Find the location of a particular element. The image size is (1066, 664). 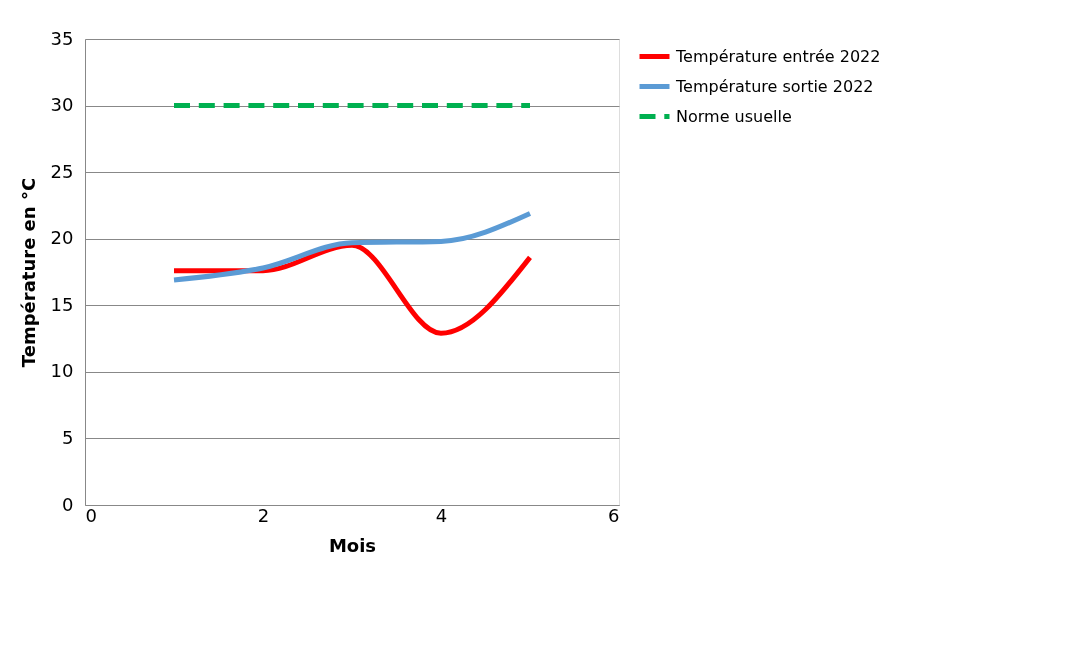

legend-label: Température sortie 2022 is located at coordinates (774, 86).